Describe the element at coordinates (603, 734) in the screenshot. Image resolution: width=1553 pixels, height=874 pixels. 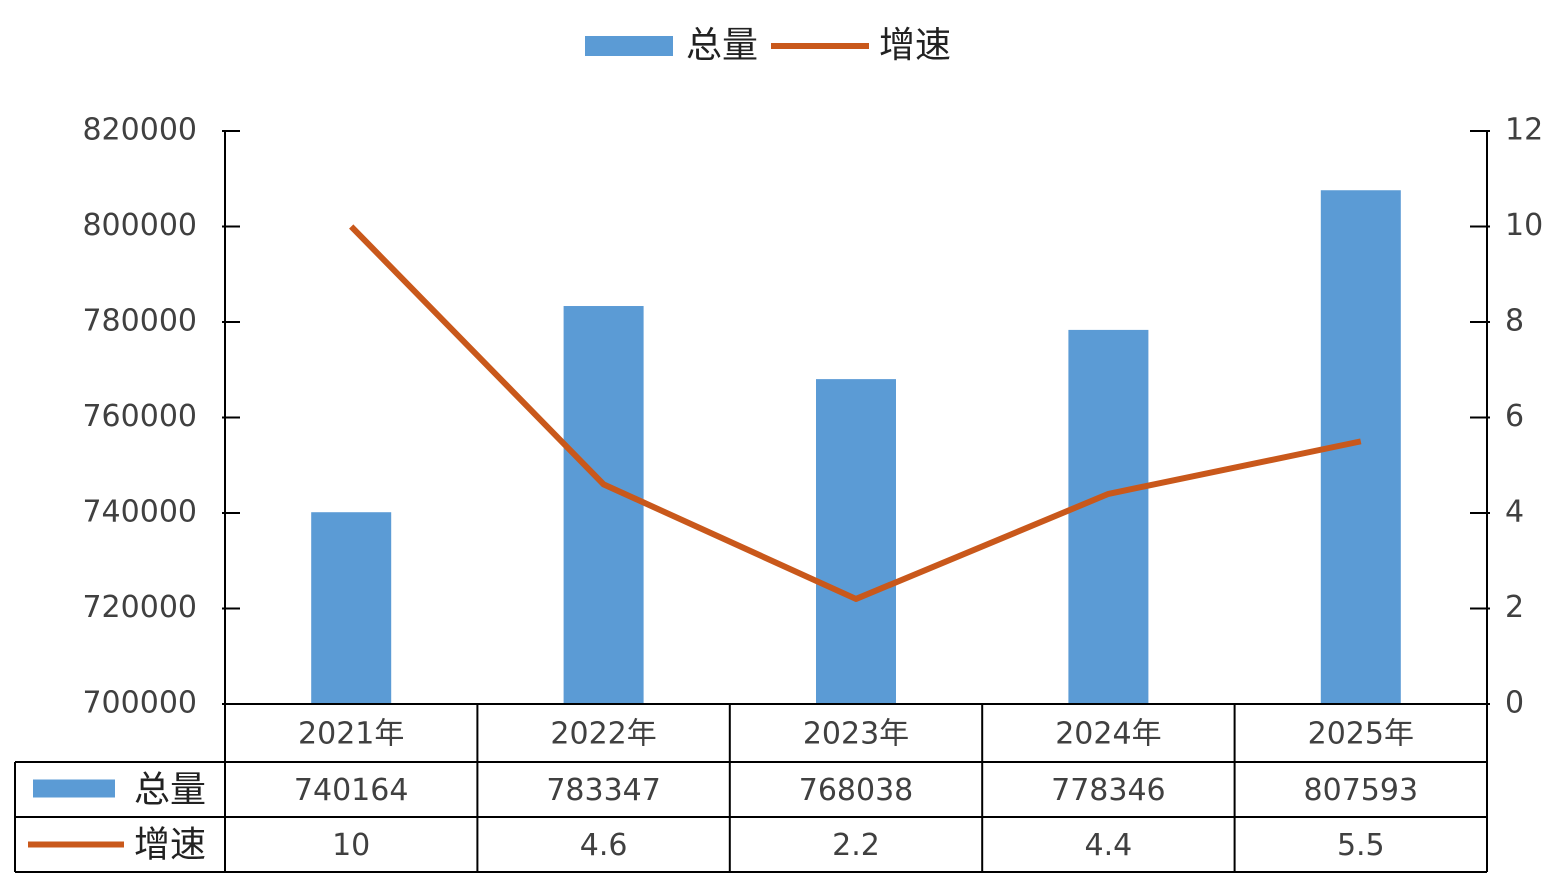
I see `x-tick-label: 2022年` at that location.